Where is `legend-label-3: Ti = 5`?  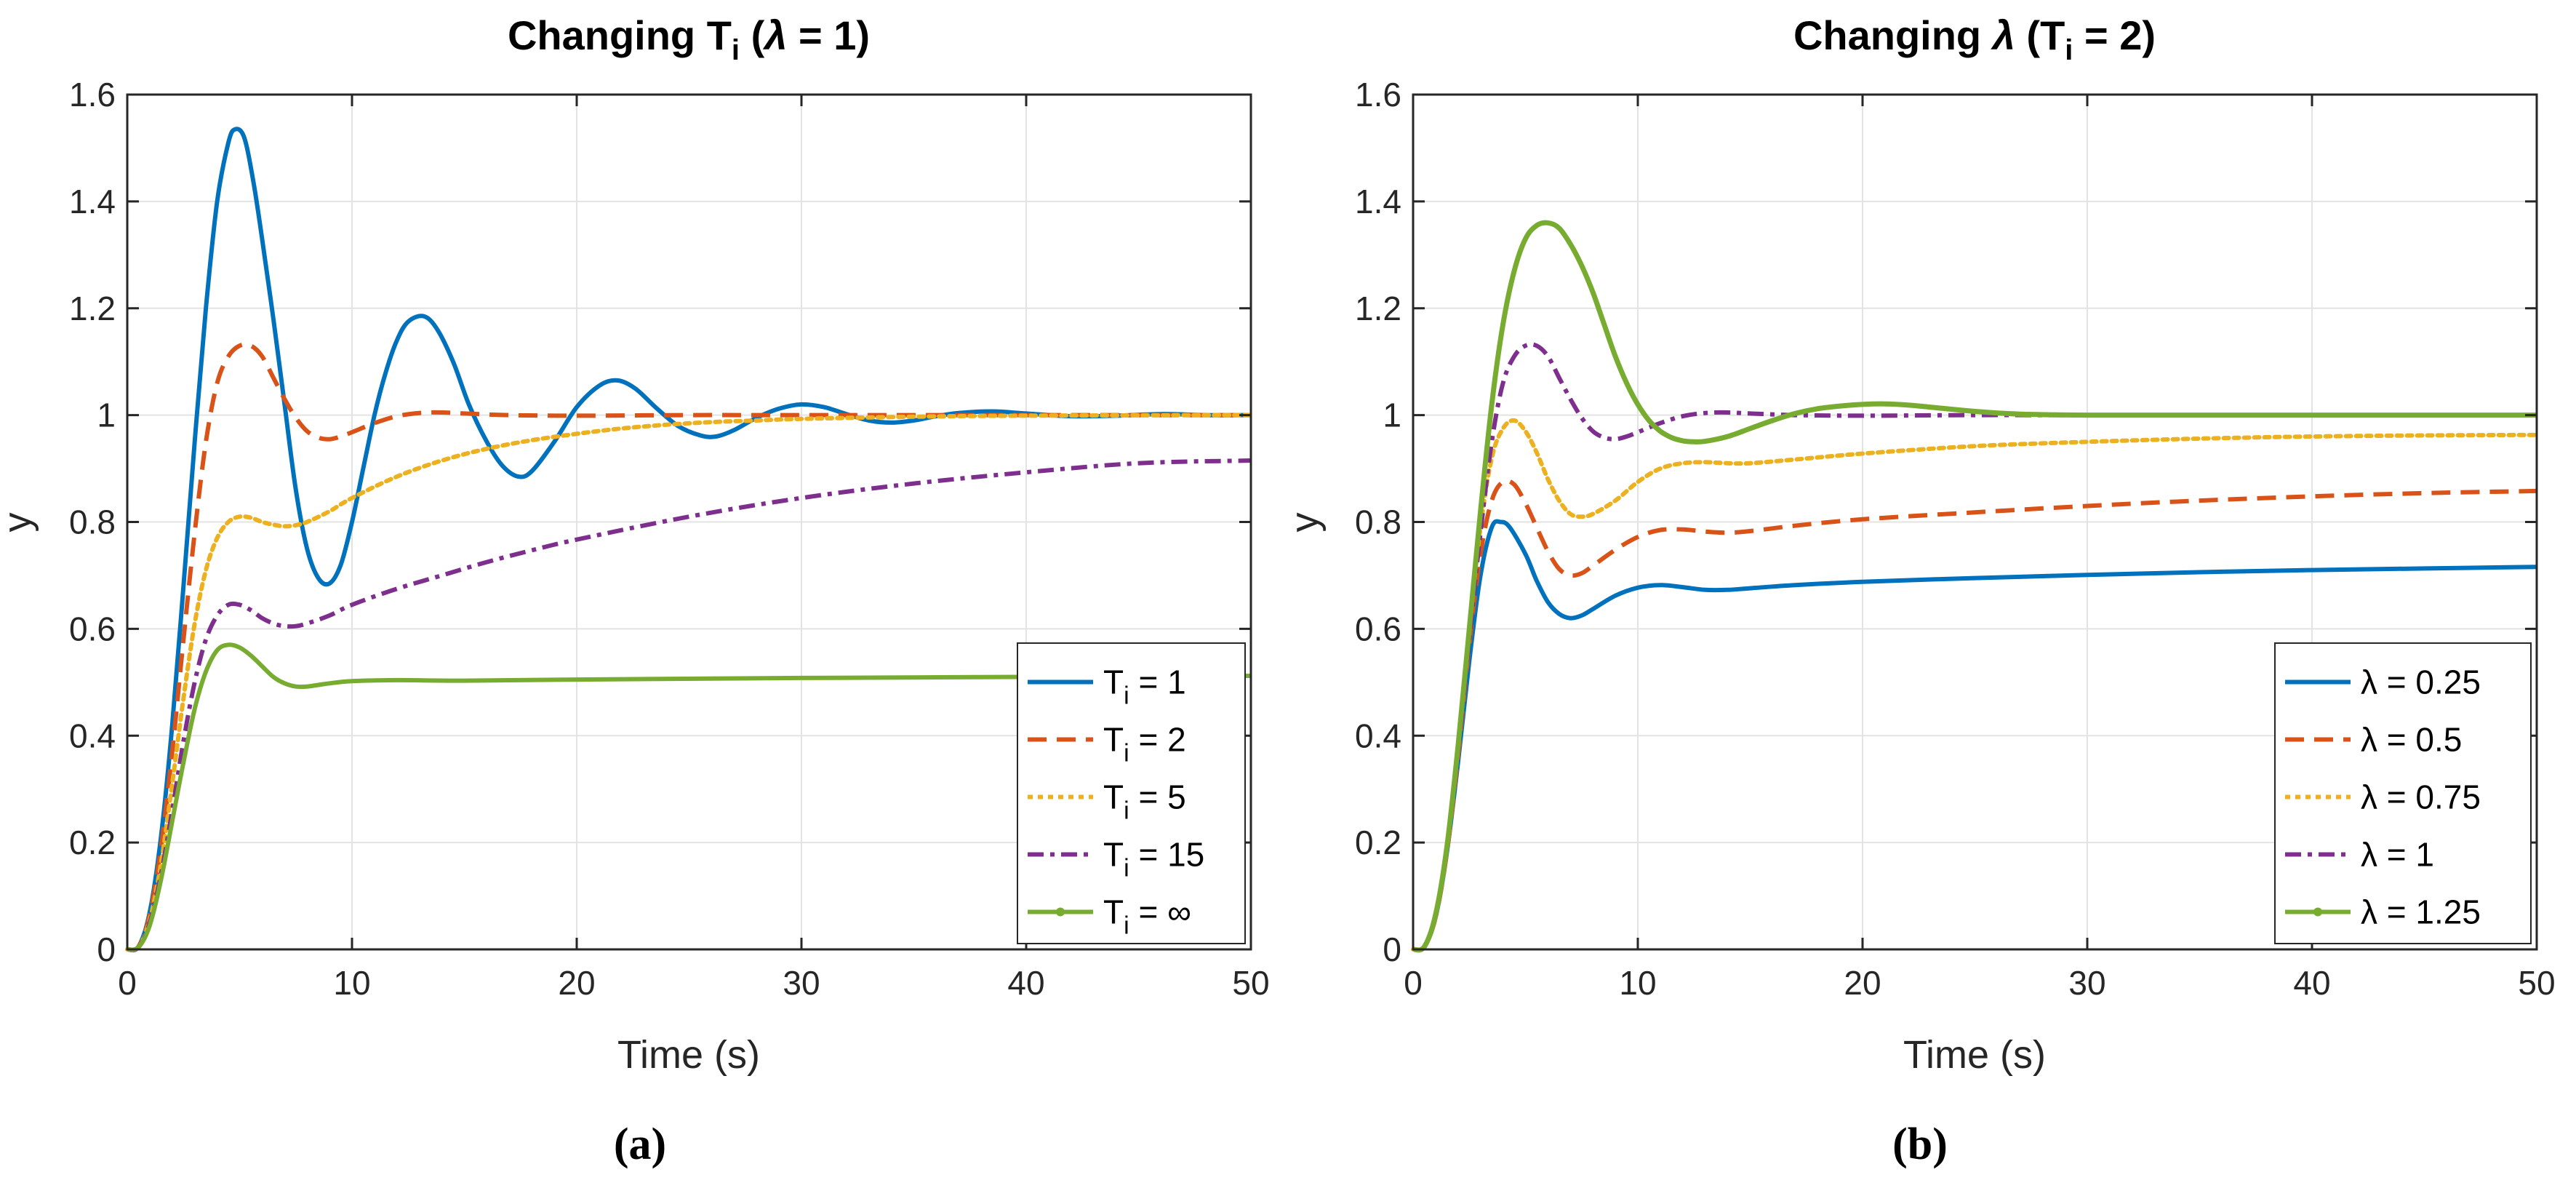
legend-label-3: Ti = 5 is located at coordinates (1144, 801).